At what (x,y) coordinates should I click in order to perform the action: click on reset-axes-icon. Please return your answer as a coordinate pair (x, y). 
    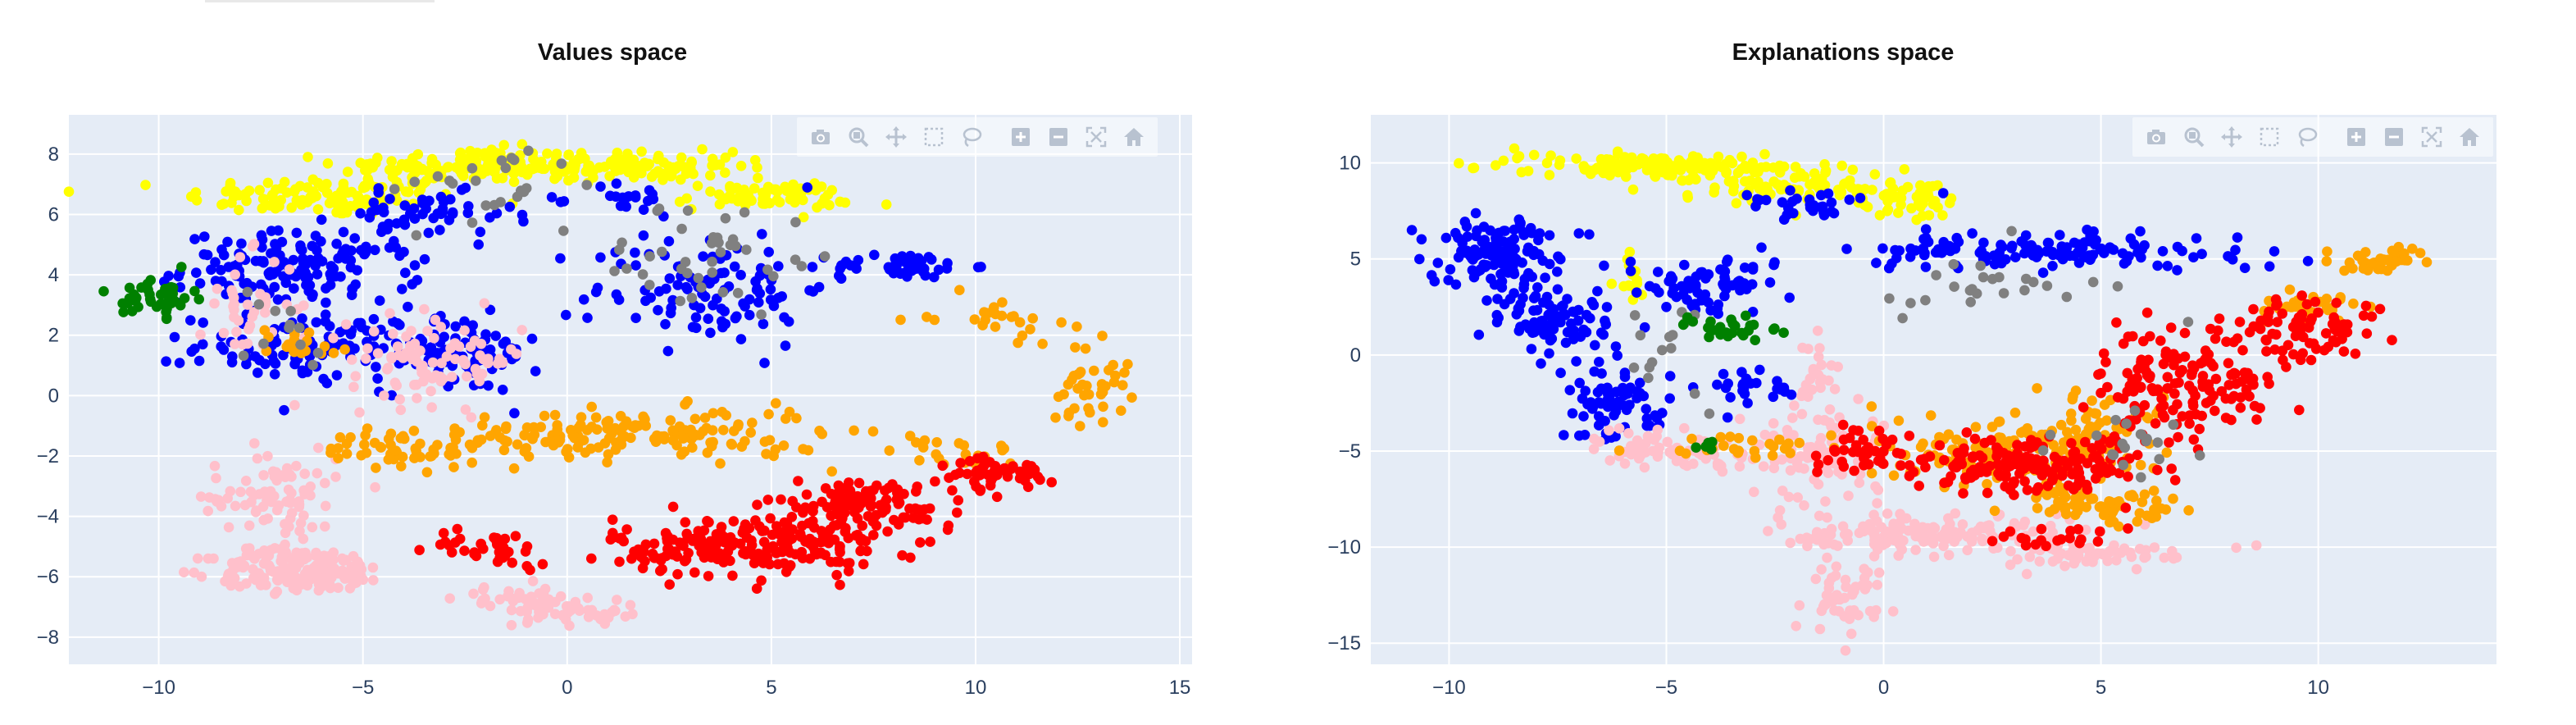
    Looking at the image, I should click on (2469, 137).